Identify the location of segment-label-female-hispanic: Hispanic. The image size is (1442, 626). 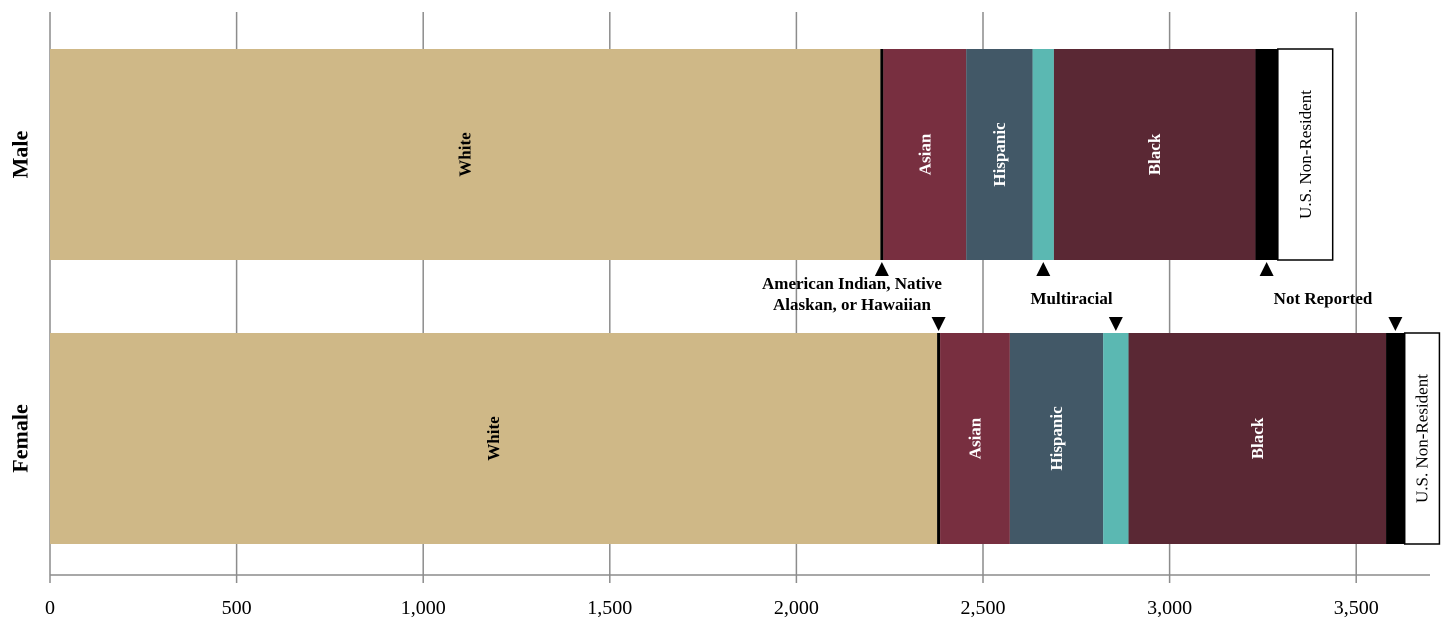
(1056, 438).